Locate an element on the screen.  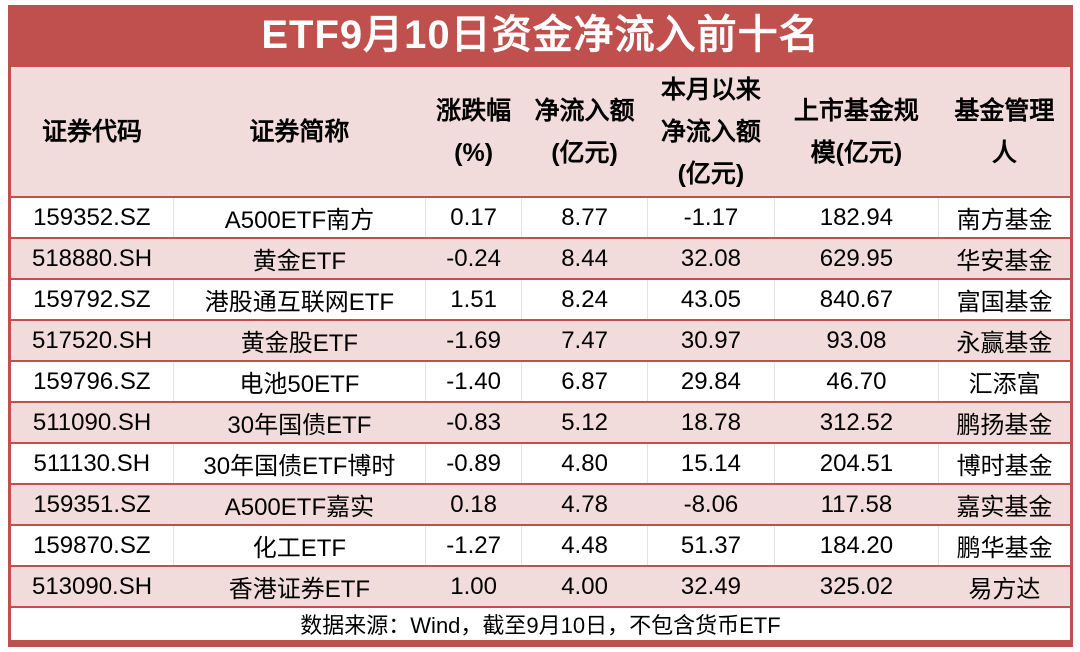
cell-security-name: 化工ETF is located at coordinates (299, 545).